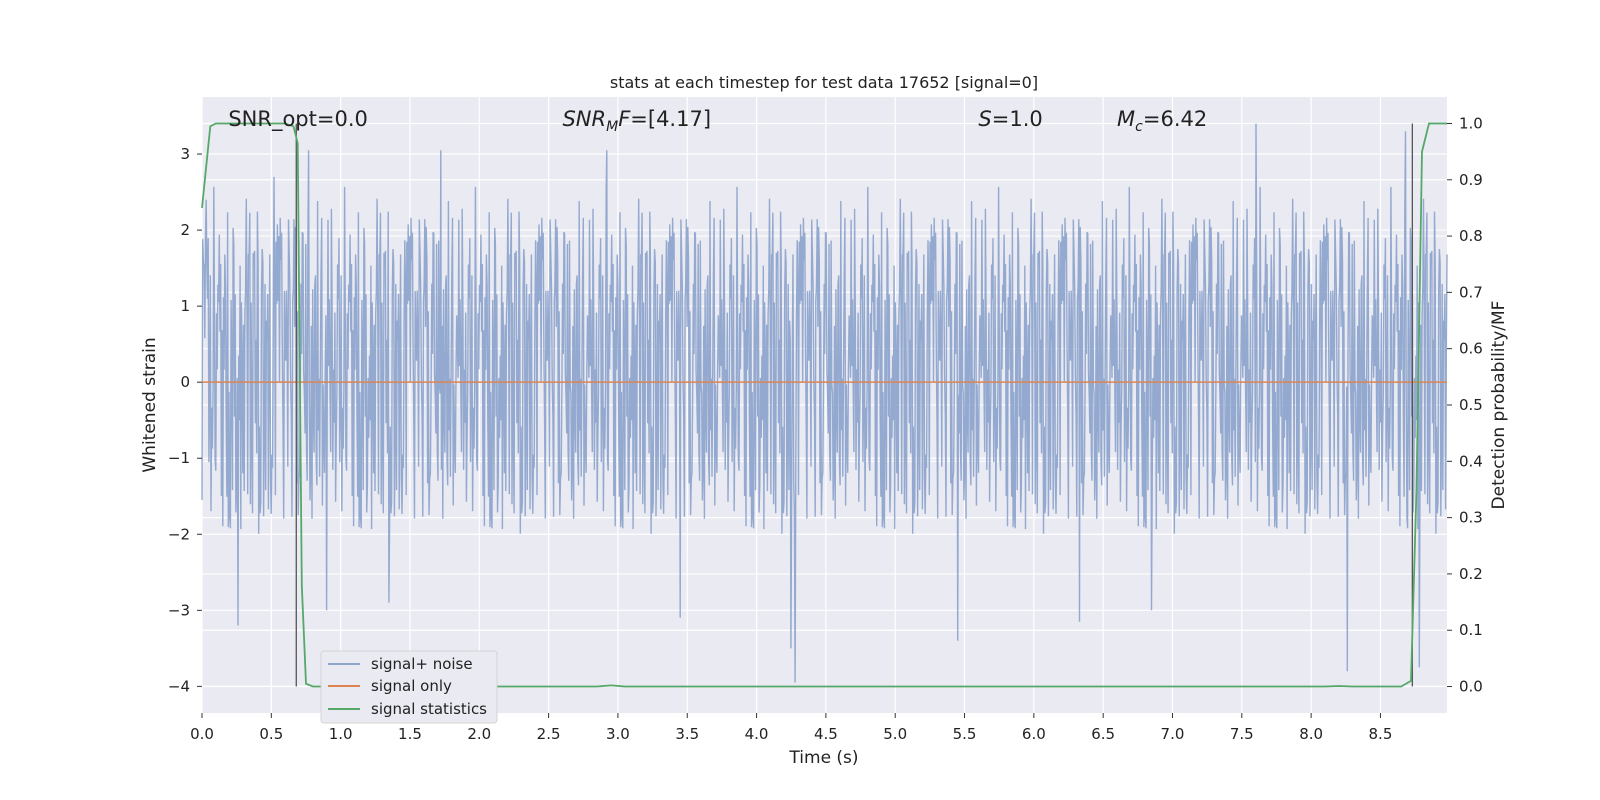  Describe the element at coordinates (341, 734) in the screenshot. I see `x-tick-label-2: 1.0` at that location.